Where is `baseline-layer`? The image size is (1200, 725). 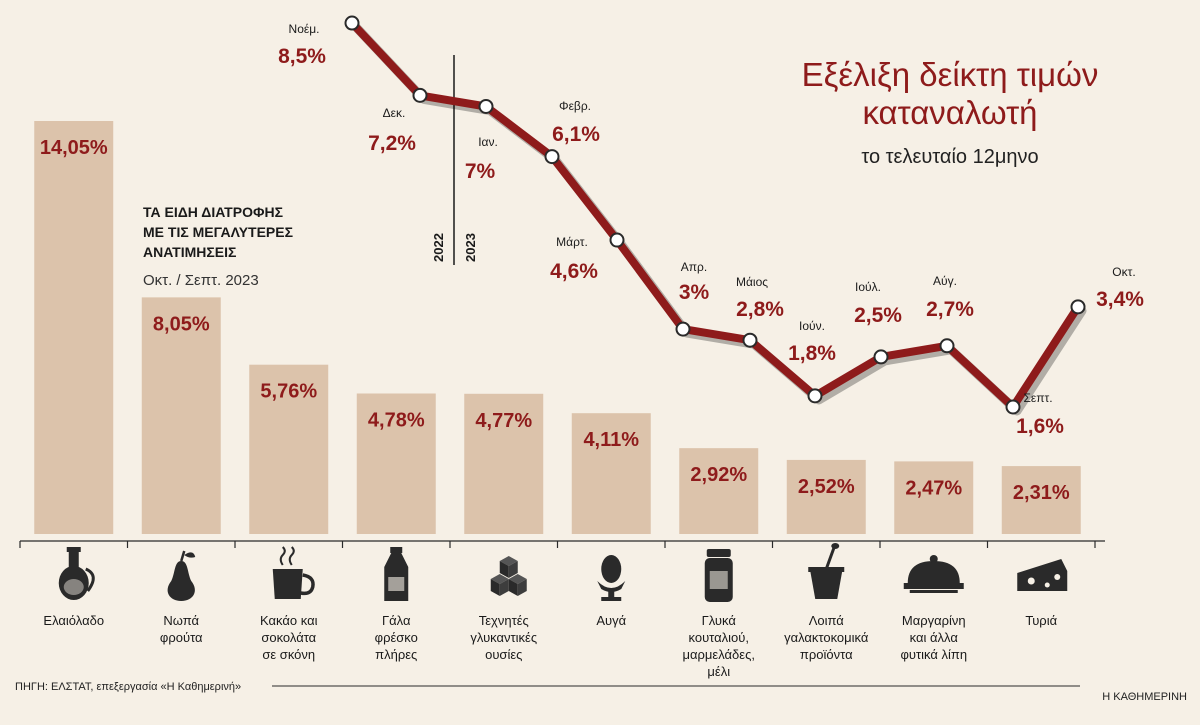
baseline-layer is located at coordinates (562, 544).